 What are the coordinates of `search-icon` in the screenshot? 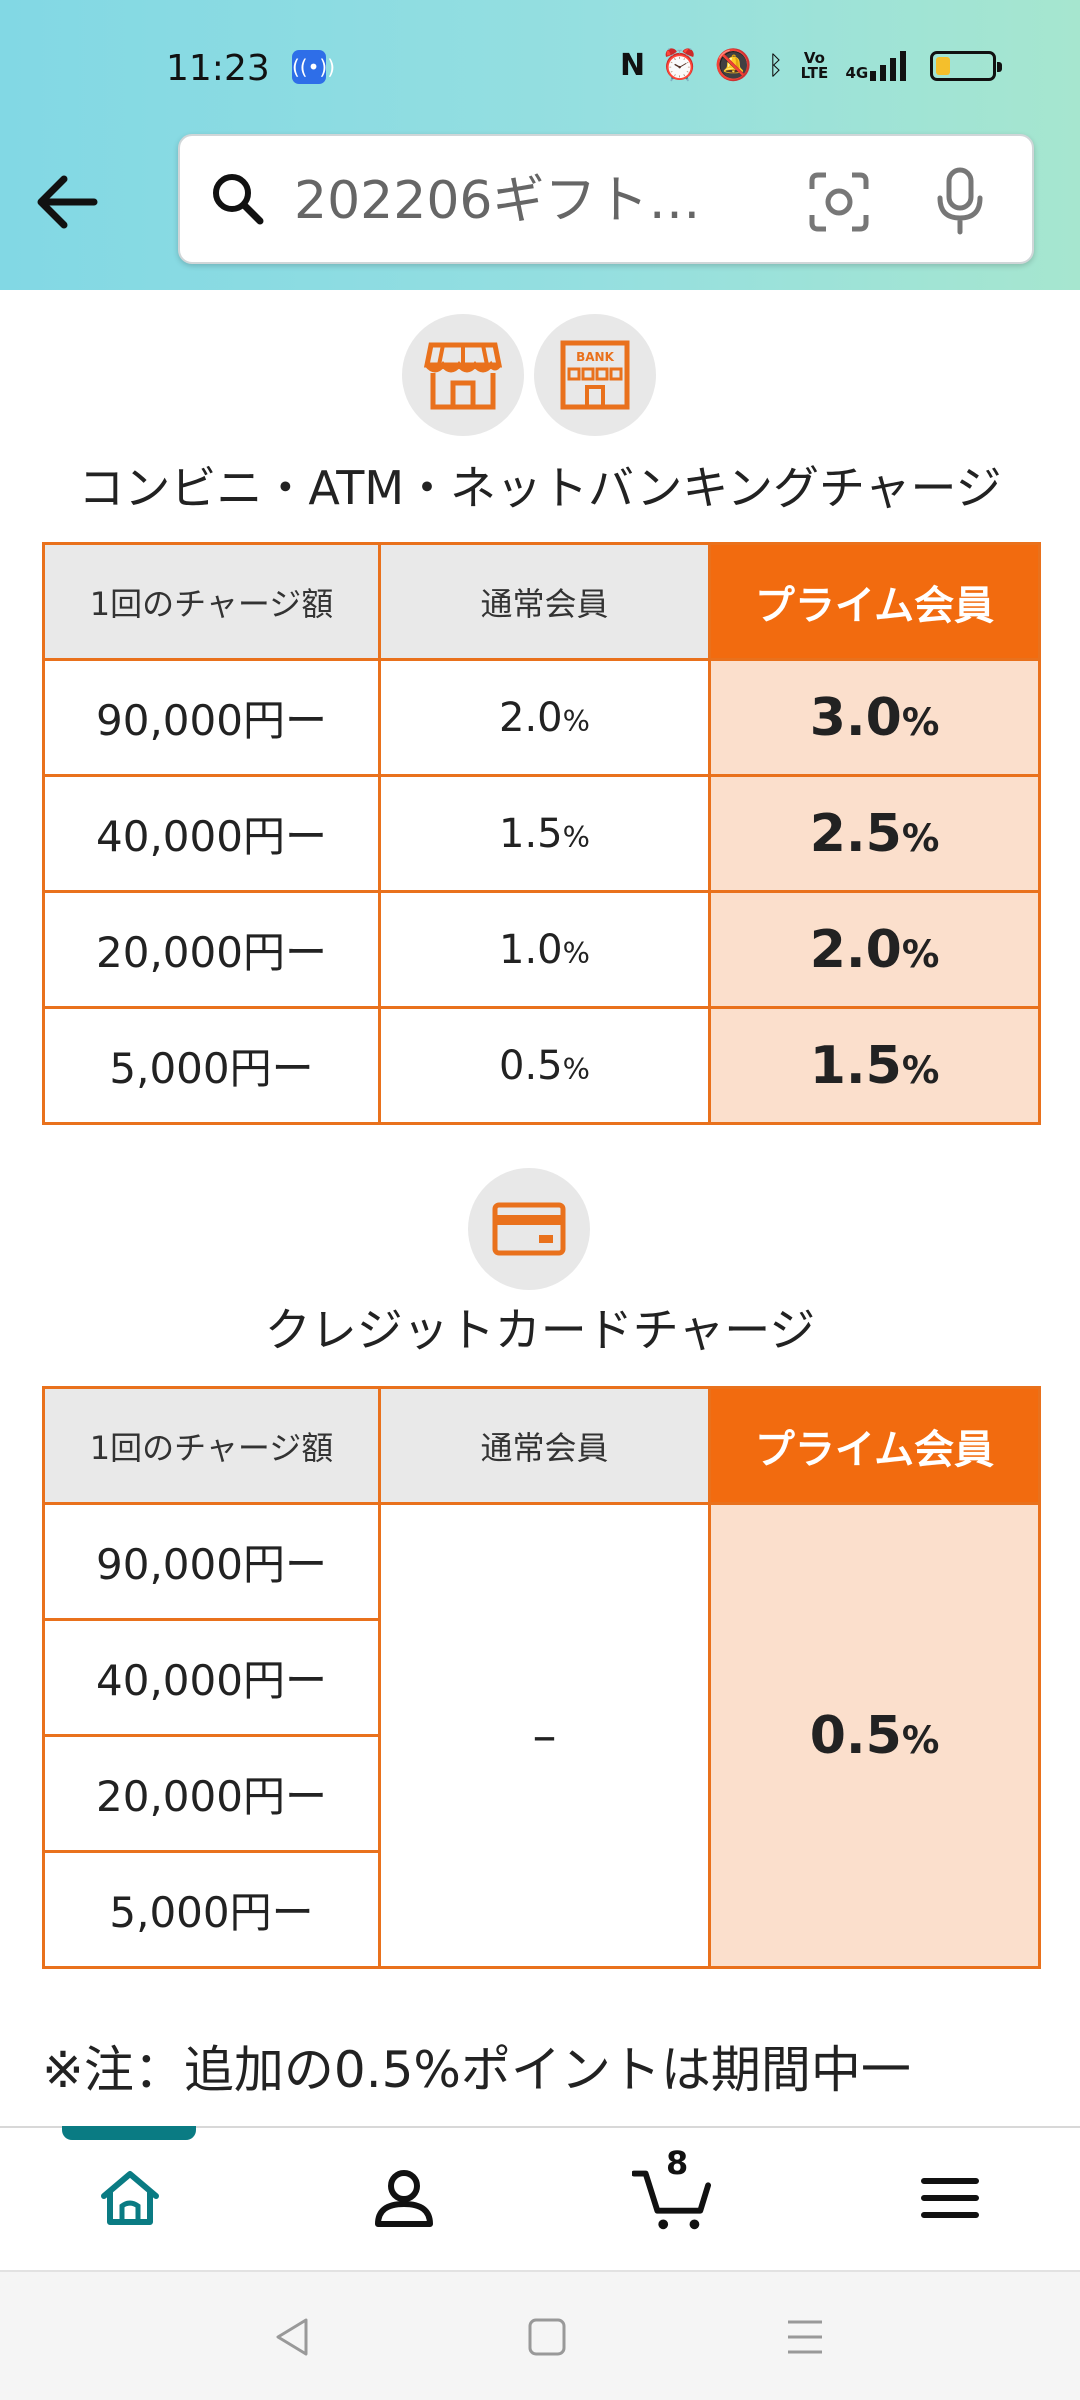 It's located at (238, 199).